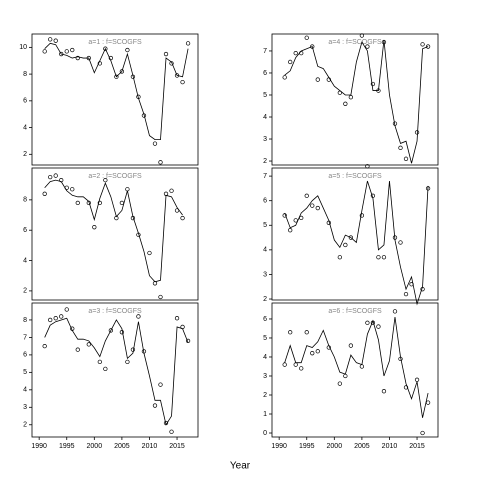  I want to click on x-axis-label: Year, so click(240, 466).